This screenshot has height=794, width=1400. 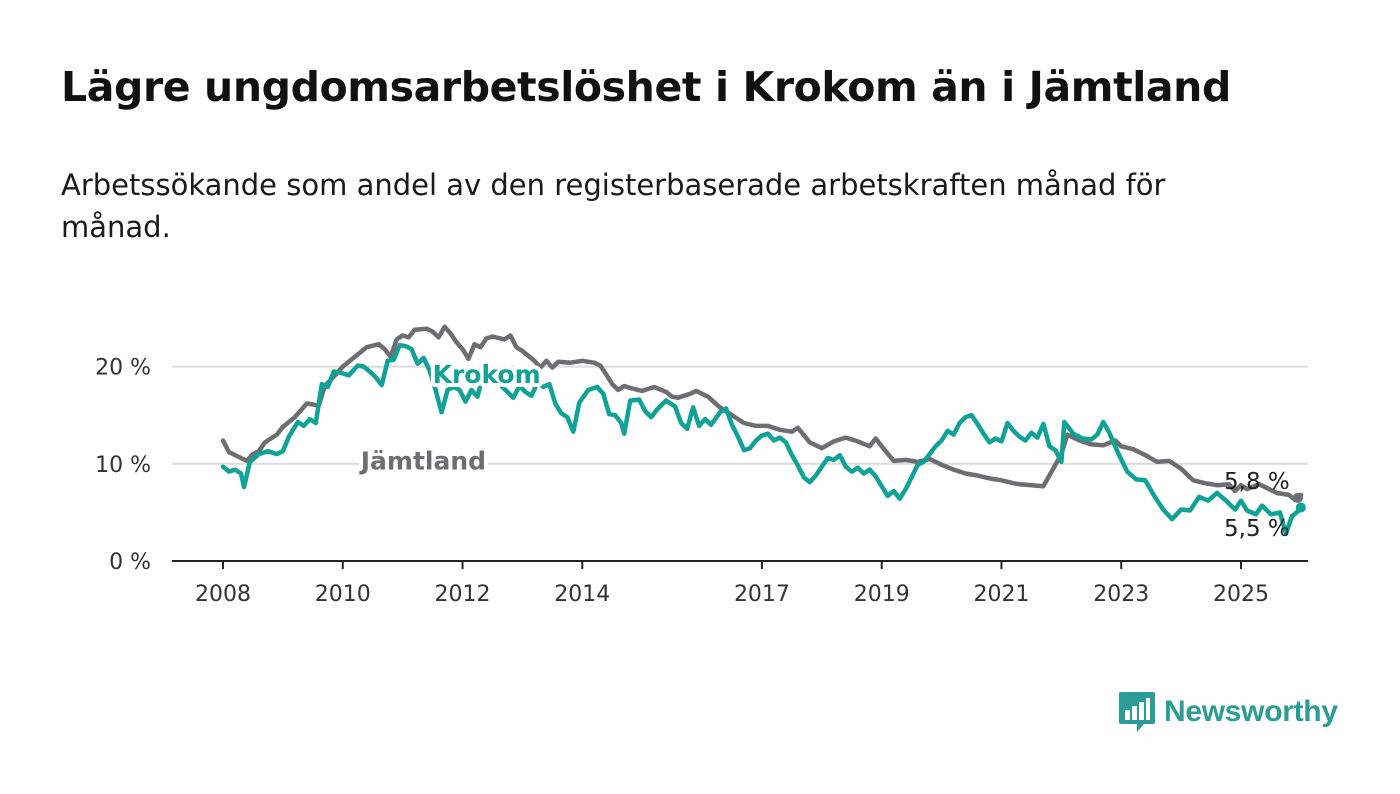 What do you see at coordinates (1257, 482) in the screenshot?
I see `end-value-label: 5,8 %` at bounding box center [1257, 482].